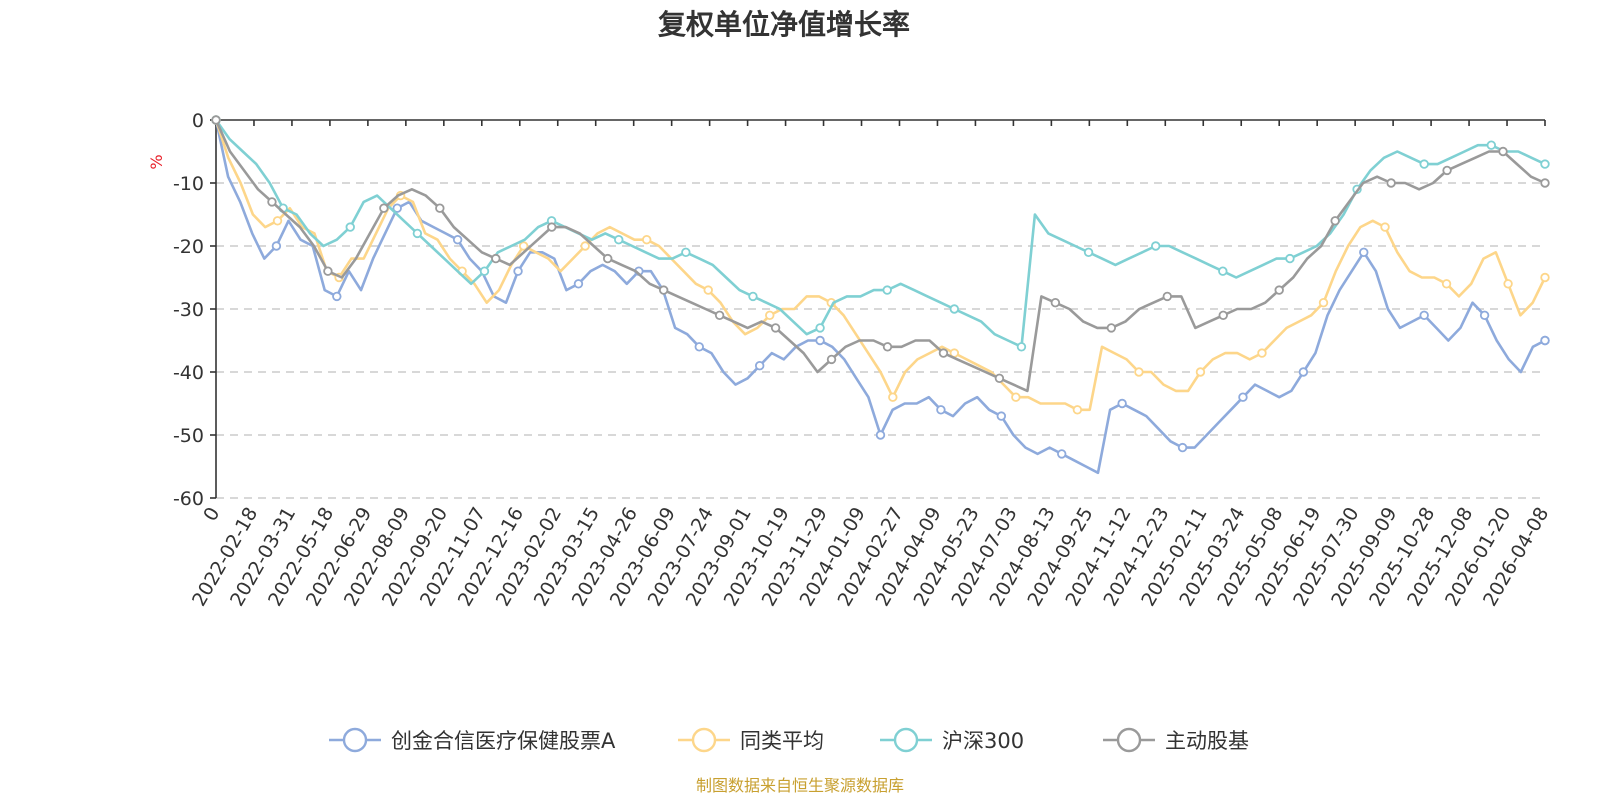  I want to click on y-tick-label: -30, so click(188, 310).